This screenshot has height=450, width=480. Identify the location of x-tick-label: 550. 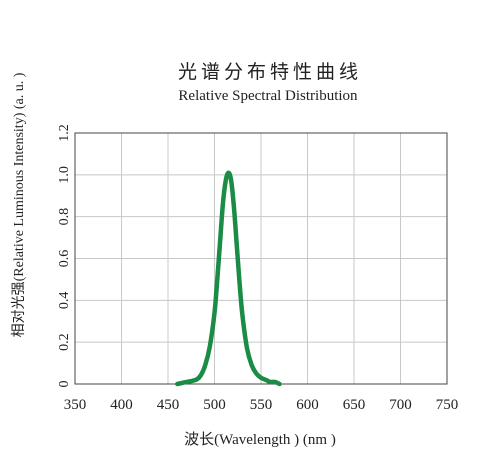
(261, 405).